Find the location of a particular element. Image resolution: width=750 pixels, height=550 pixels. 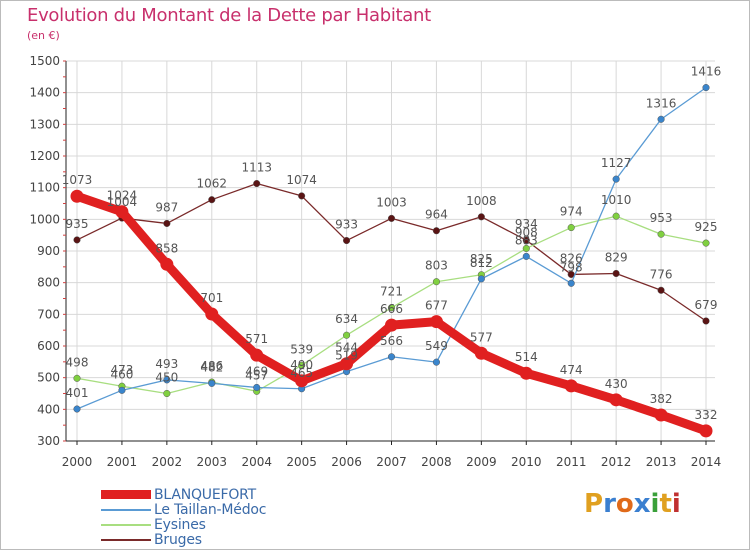

y-tick-label: 600 is located at coordinates (48, 346).